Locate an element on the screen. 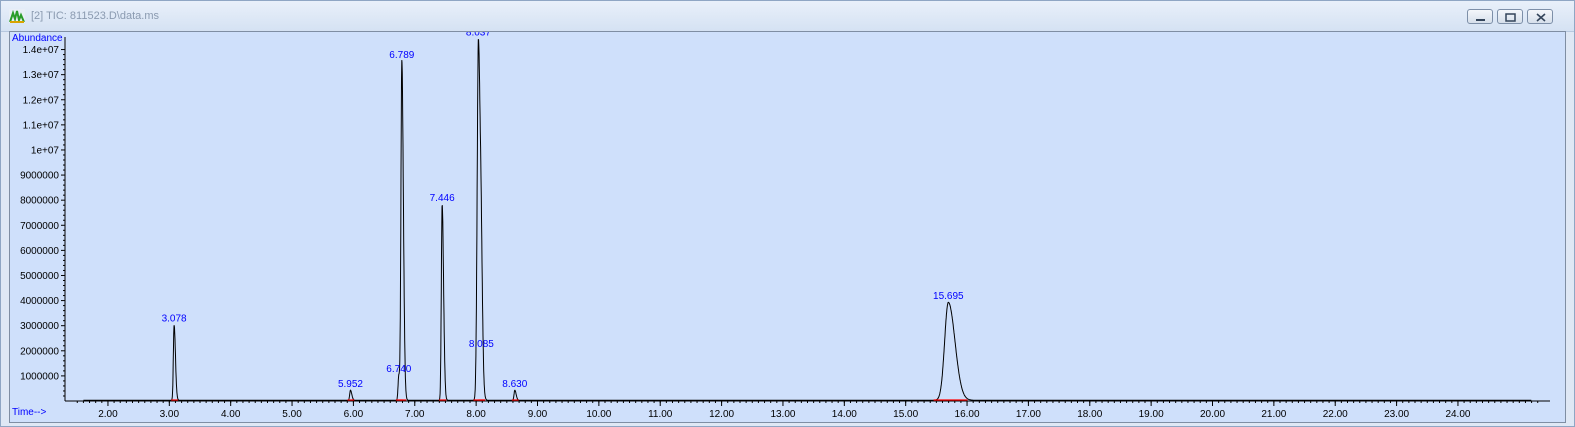  y-tick-label: 1.3e+07 is located at coordinates (41, 75).